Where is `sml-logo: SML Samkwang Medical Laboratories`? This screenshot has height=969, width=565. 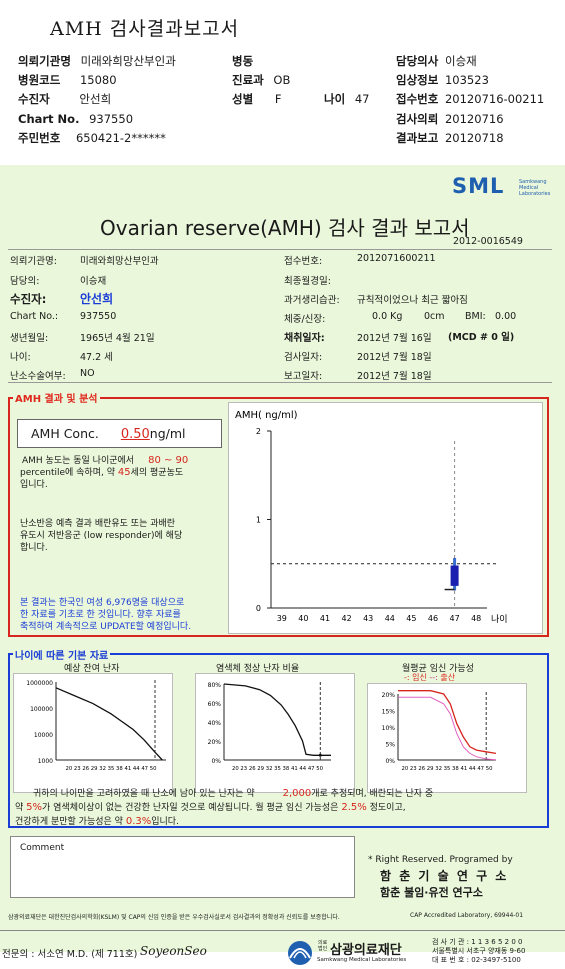
sml-logo: SML Samkwang Medical Laboratories is located at coordinates (502, 186).